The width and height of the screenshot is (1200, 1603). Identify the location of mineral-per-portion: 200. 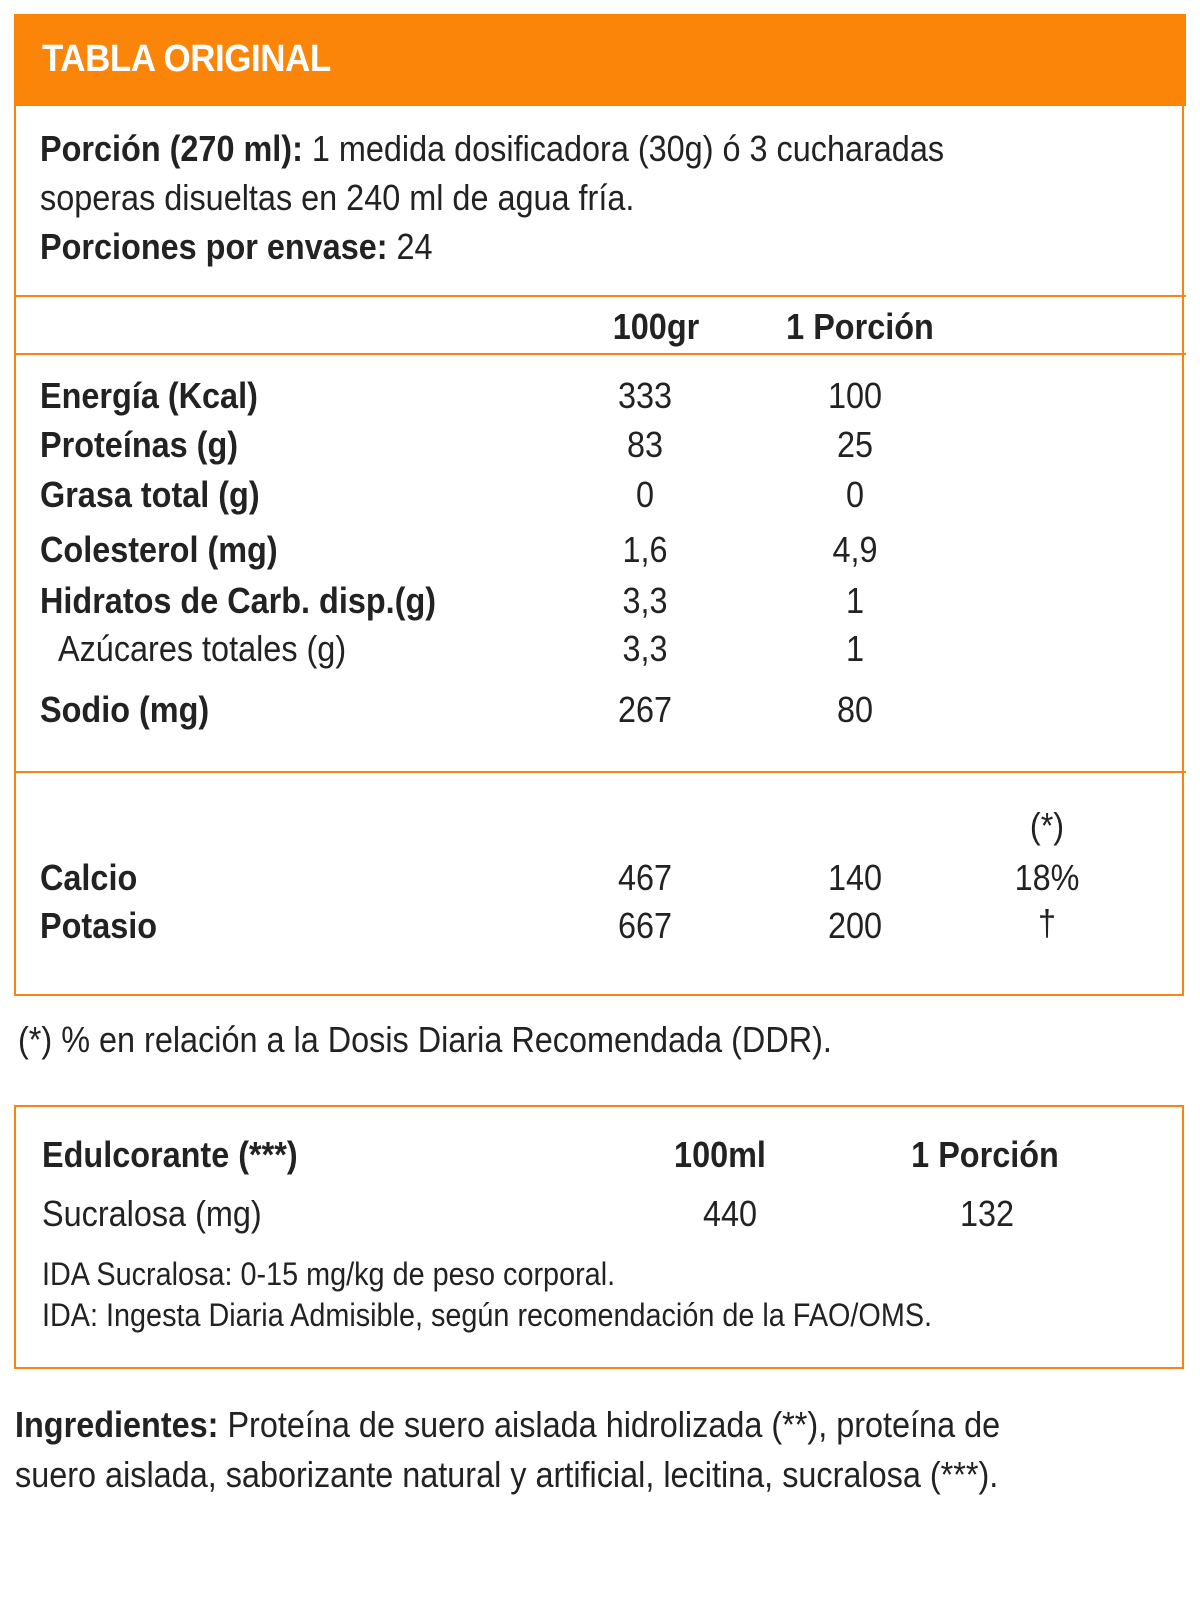
(855, 925).